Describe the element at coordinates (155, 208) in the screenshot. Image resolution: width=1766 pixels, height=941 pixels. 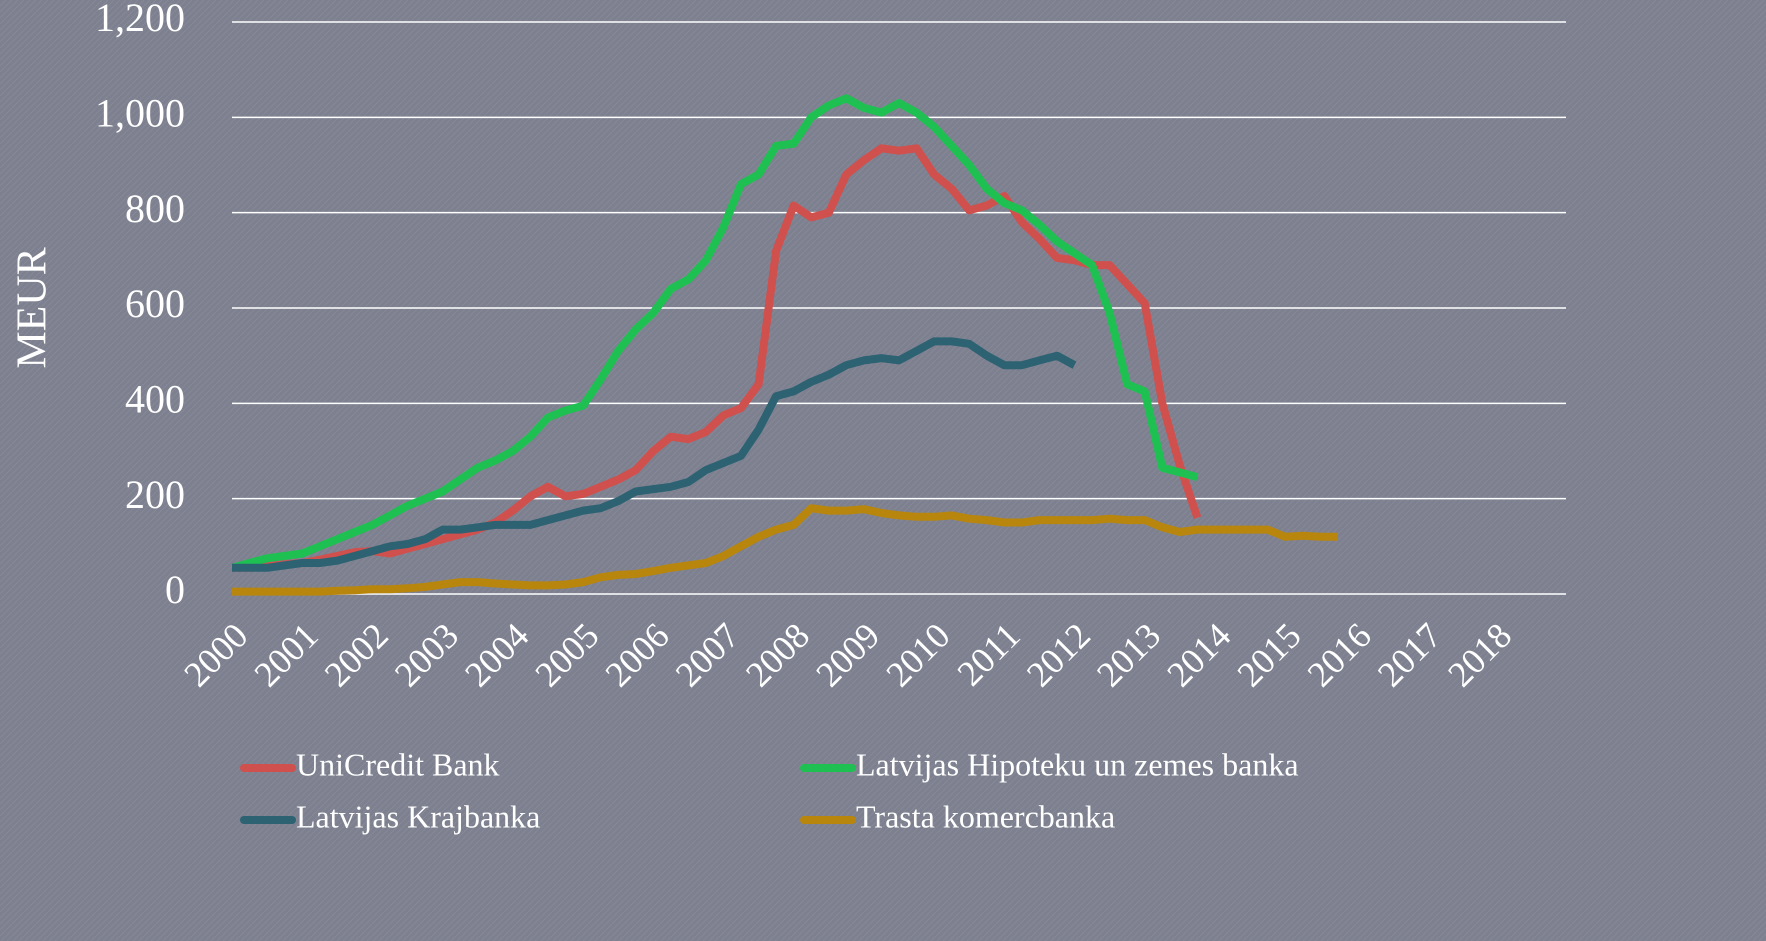
I see `y-tick-label: 800` at that location.